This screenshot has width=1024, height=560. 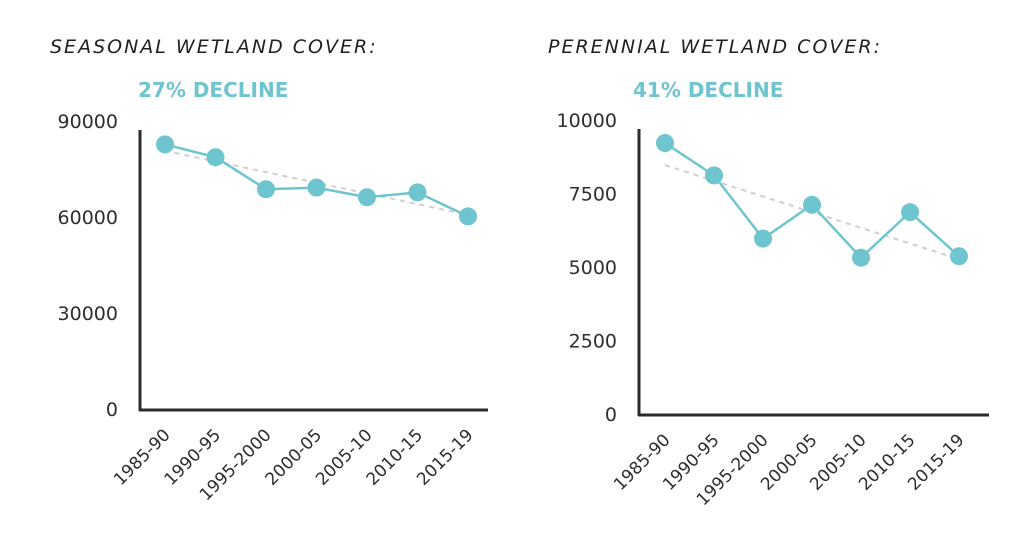 I want to click on x-tick-label: 2015-19, so click(x=445, y=457).